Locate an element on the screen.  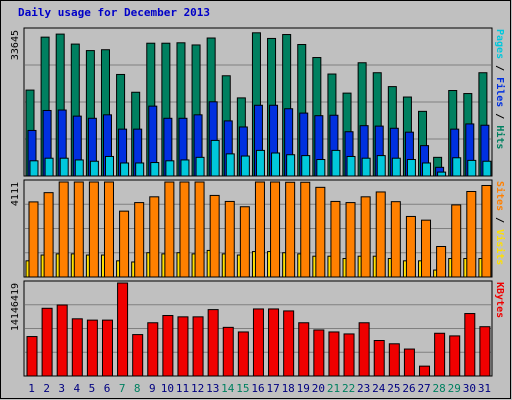
x-tick-4: 4 is located at coordinates (77, 388).